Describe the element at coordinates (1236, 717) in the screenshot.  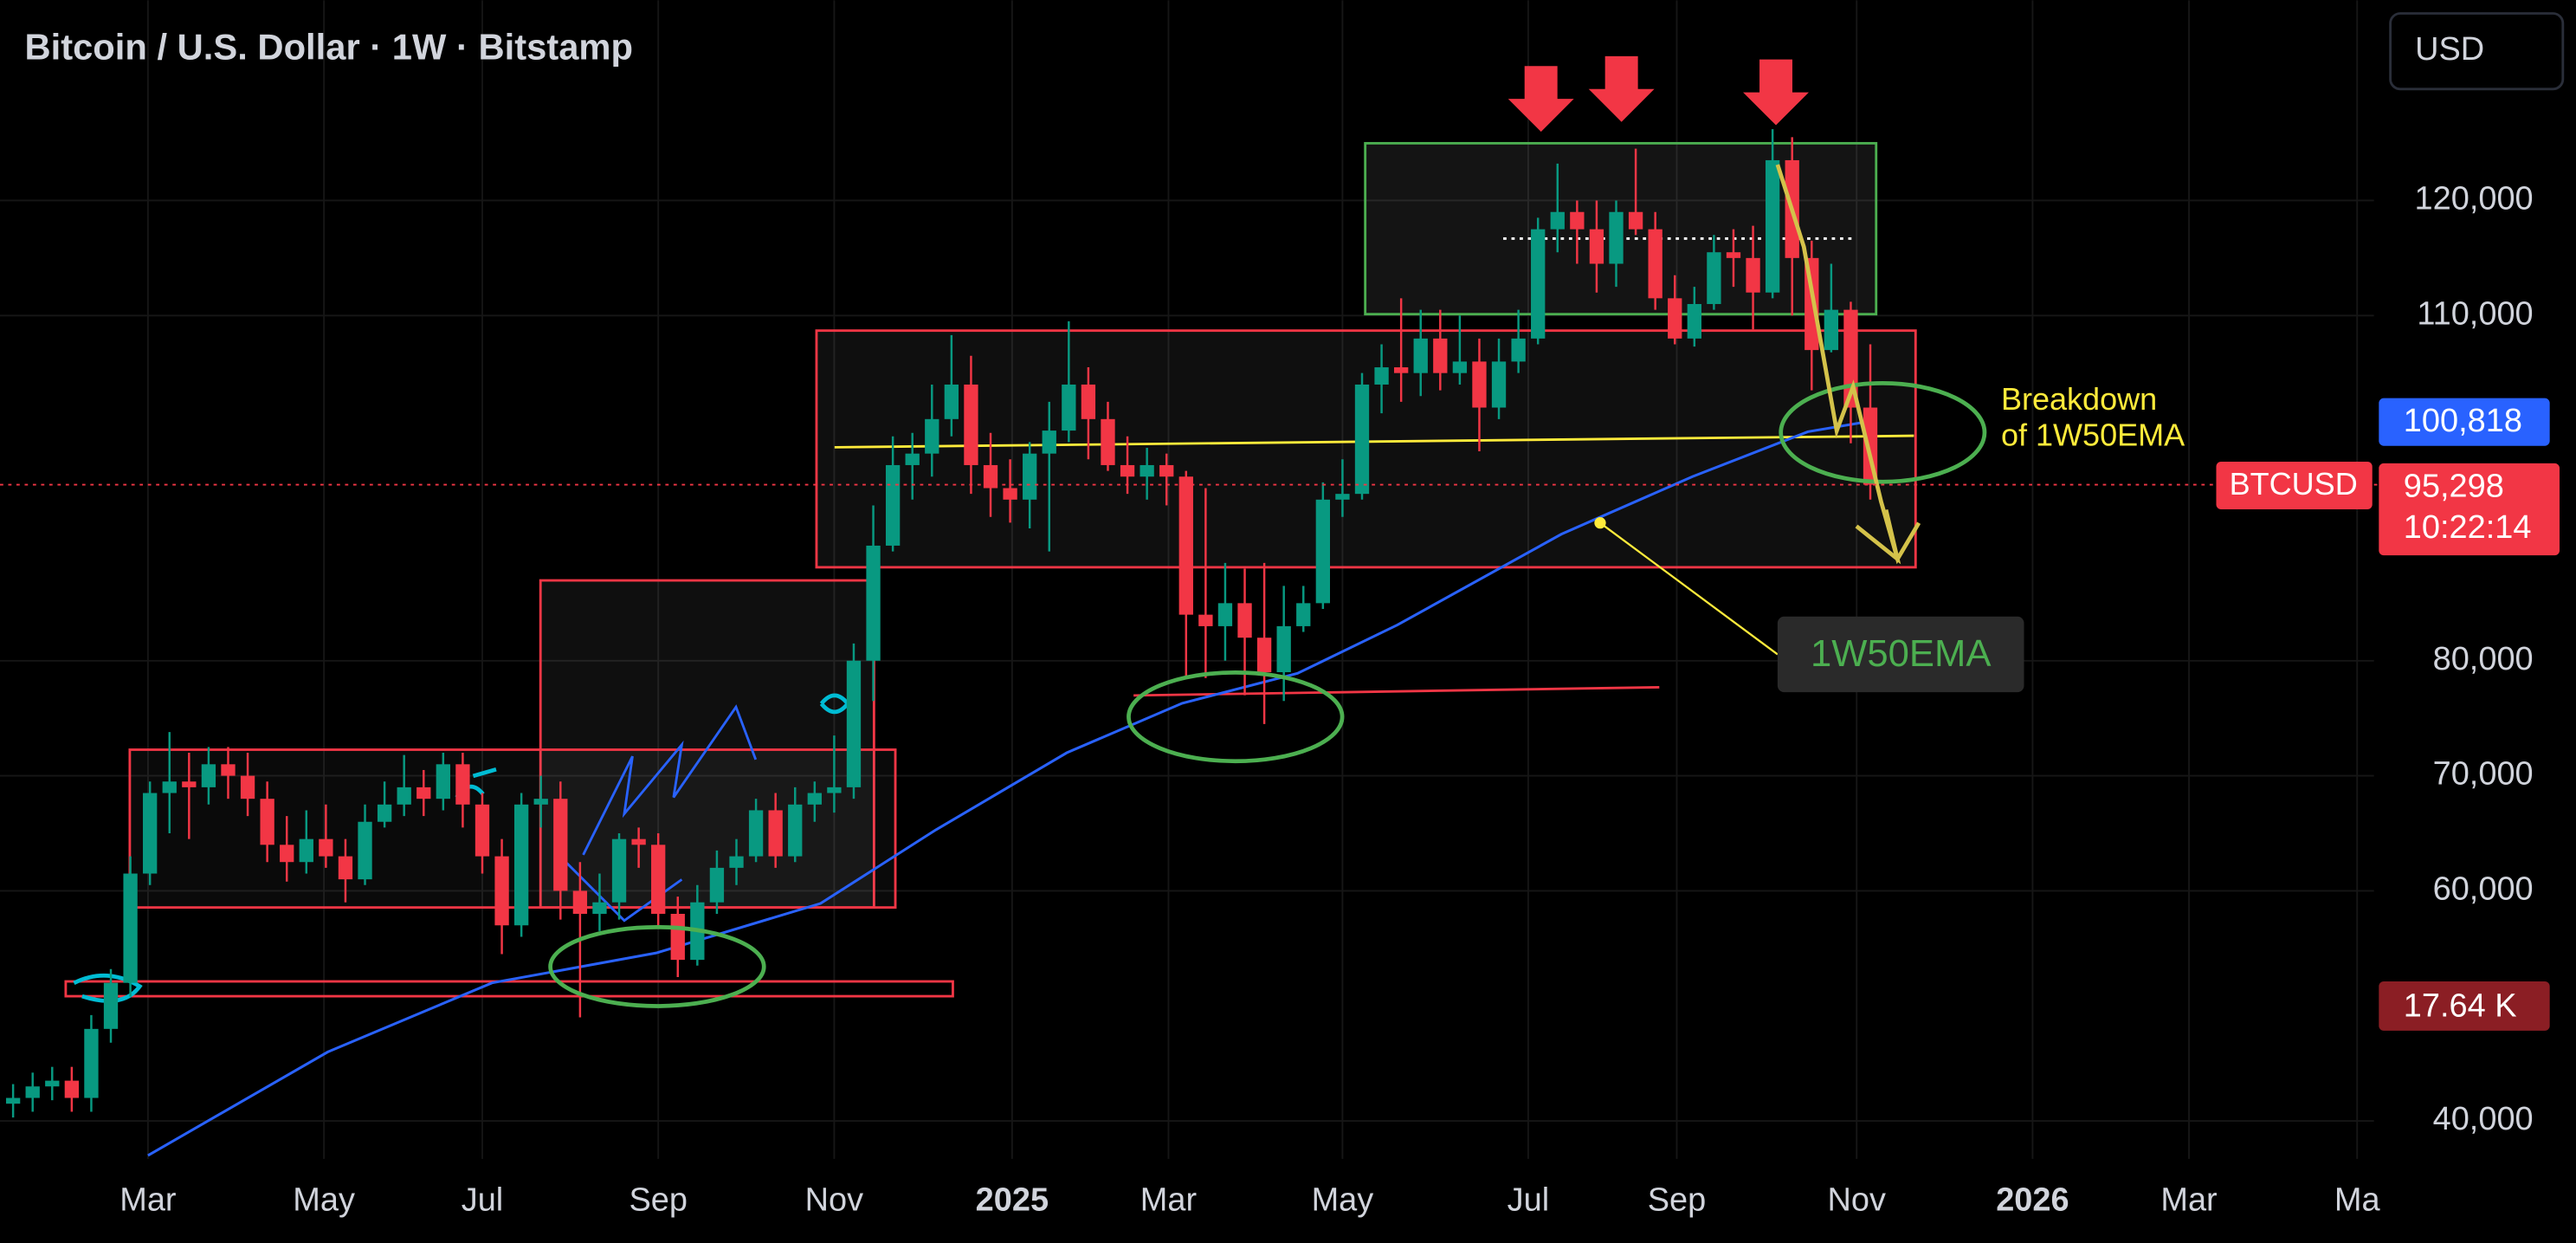
I see `circle` at that location.